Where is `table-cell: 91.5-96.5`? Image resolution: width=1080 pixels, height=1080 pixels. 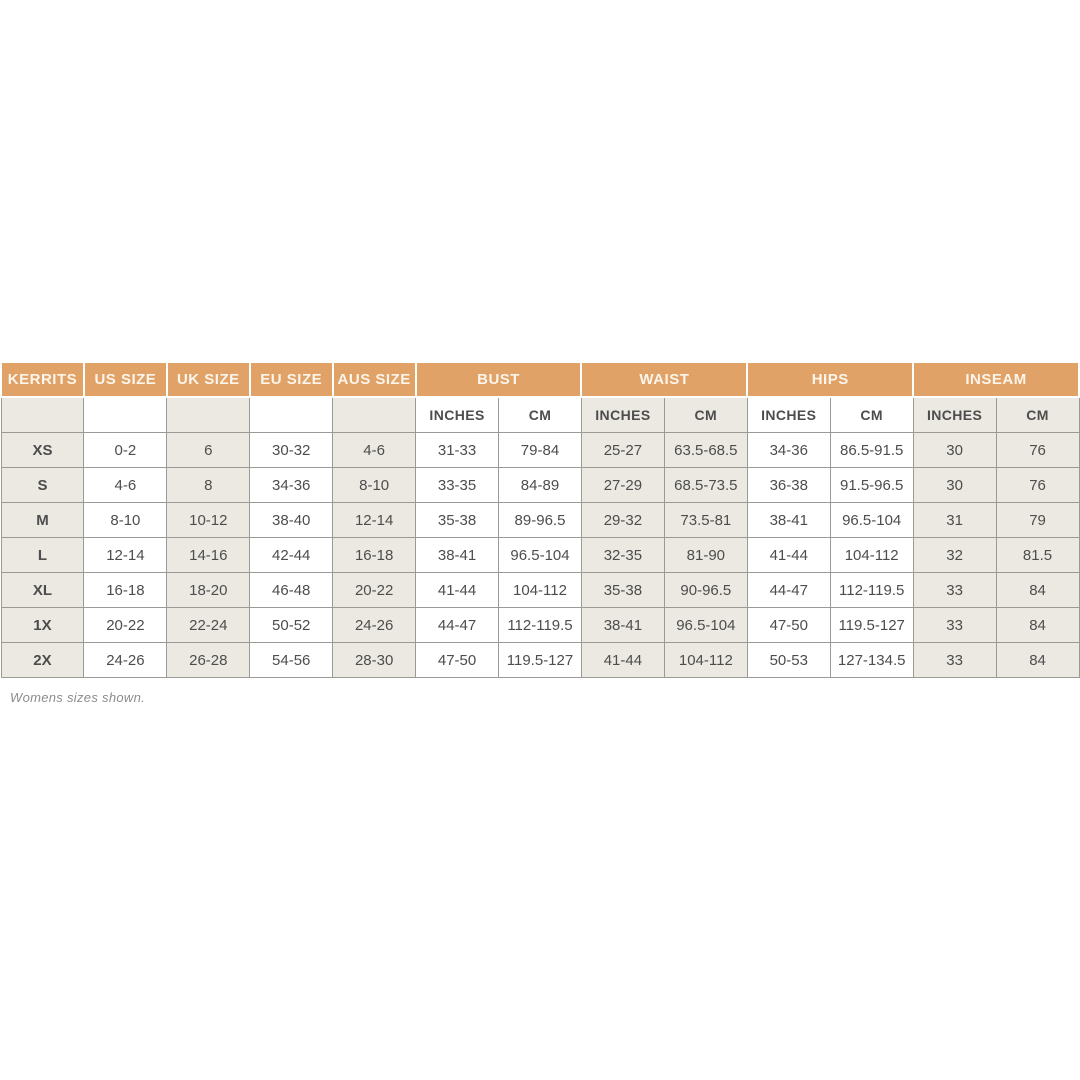
table-cell: 91.5-96.5 is located at coordinates (871, 485).